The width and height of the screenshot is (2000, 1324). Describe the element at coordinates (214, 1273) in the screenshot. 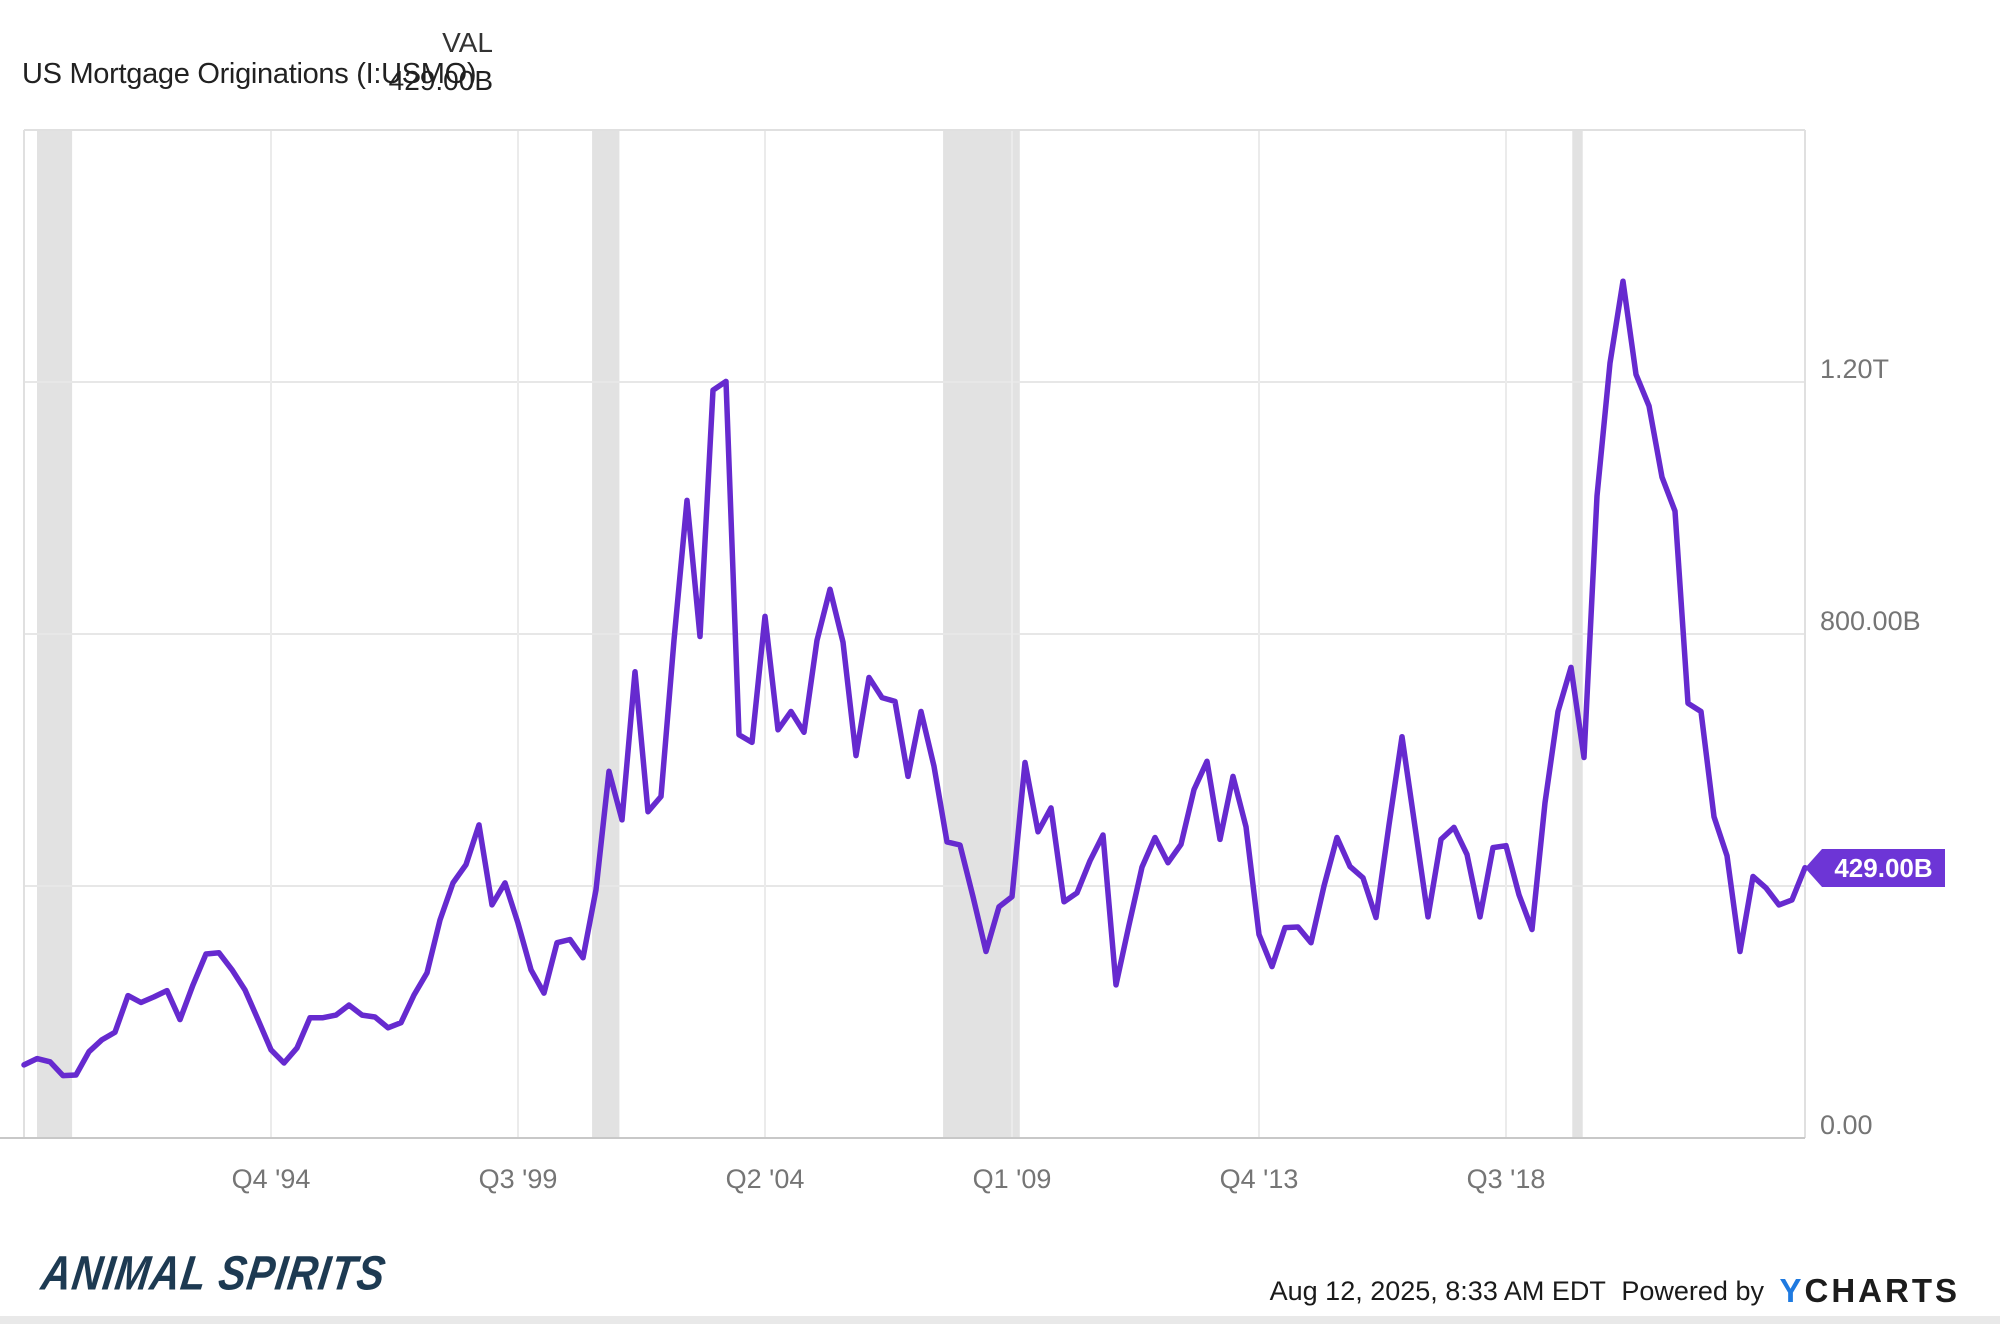

I see `animal-spirits-logo: ANIMAL SPIRITS` at that location.